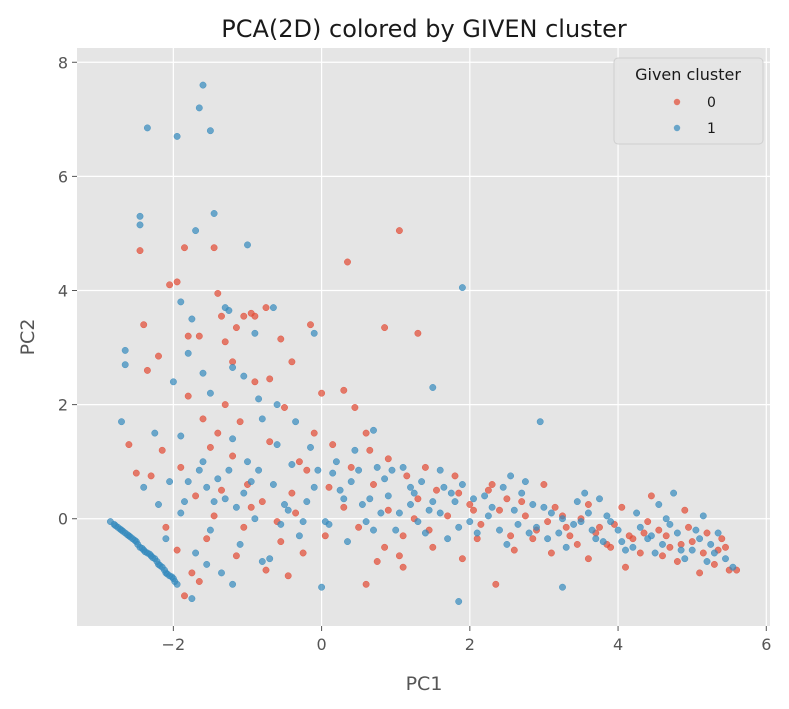 This screenshot has width=789, height=709. I want to click on y-tick-labels: 0 2 4 6 8, so click(67, 291).